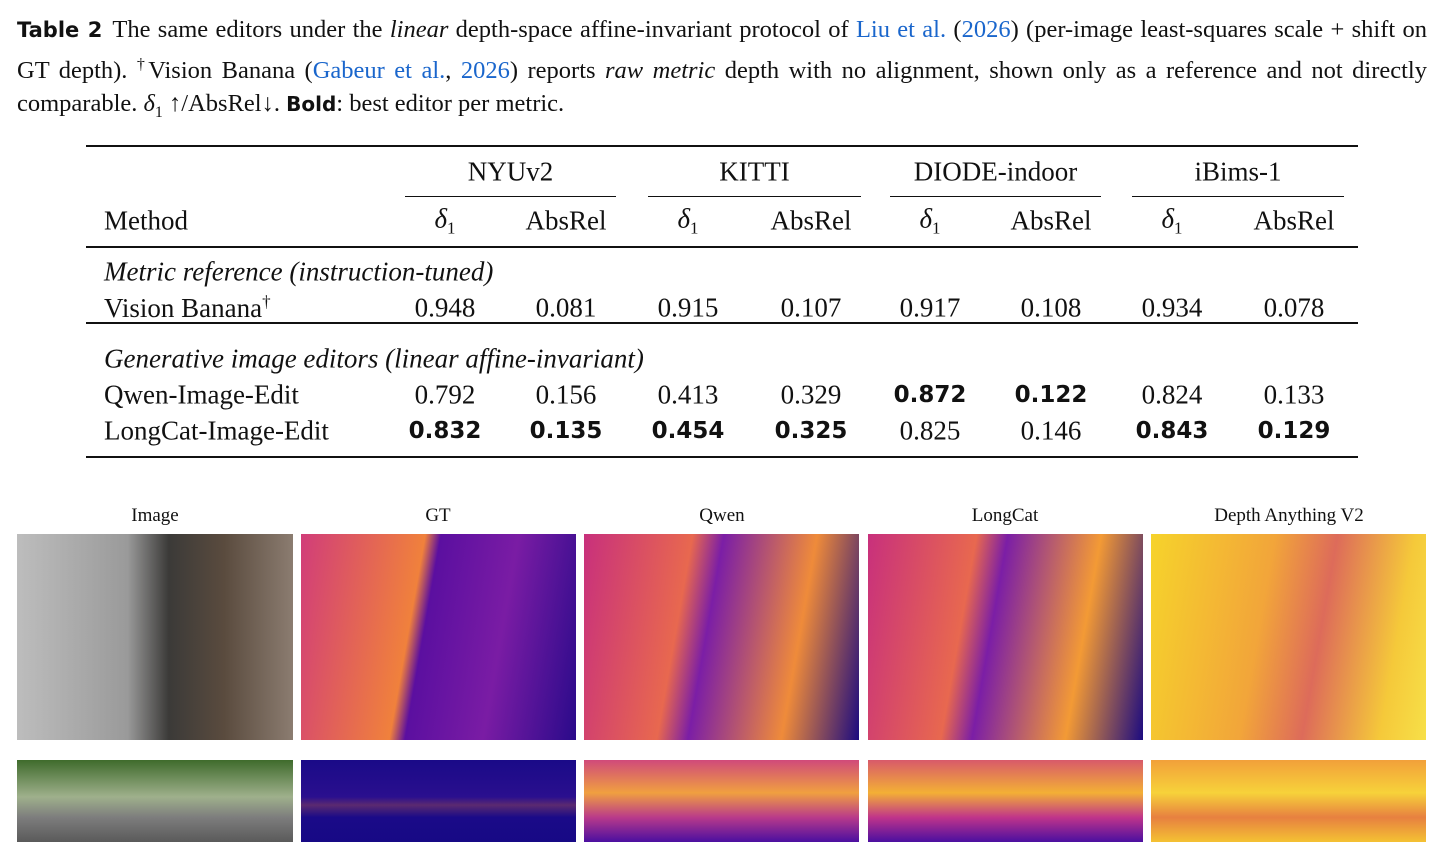 The image size is (1443, 866). What do you see at coordinates (566, 431) in the screenshot?
I see `table-cell: 0.135` at bounding box center [566, 431].